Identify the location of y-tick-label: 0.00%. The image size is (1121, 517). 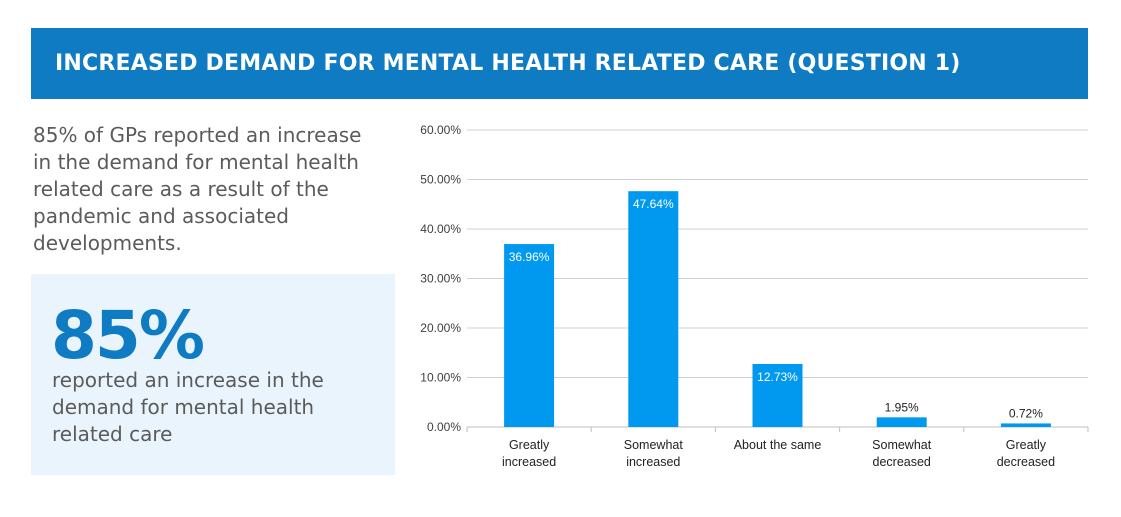
(444, 427).